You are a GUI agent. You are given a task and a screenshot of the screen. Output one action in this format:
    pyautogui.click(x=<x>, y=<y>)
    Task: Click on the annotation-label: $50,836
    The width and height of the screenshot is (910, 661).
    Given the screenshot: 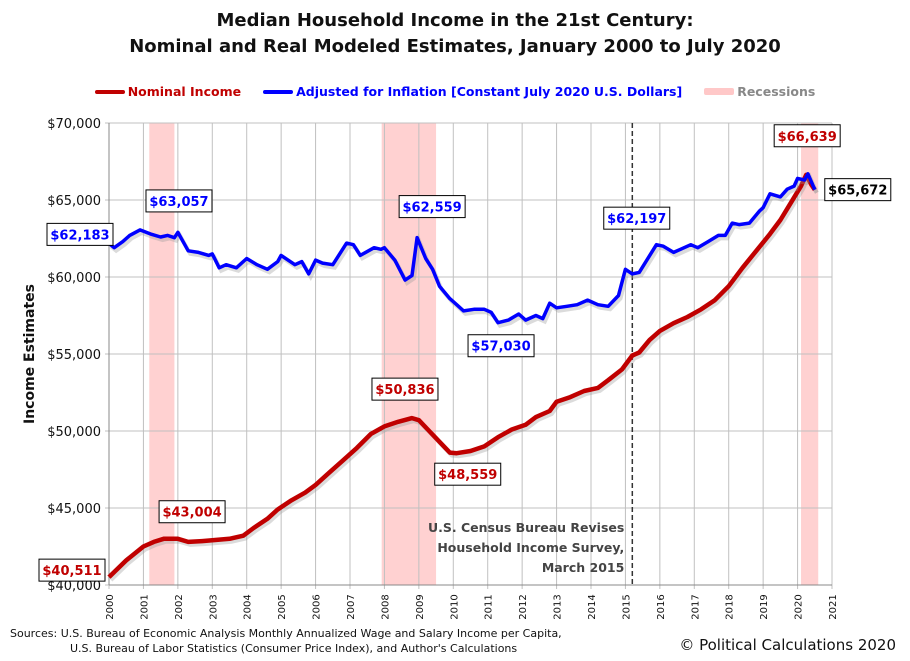 What is the action you would take?
    pyautogui.click(x=404, y=390)
    